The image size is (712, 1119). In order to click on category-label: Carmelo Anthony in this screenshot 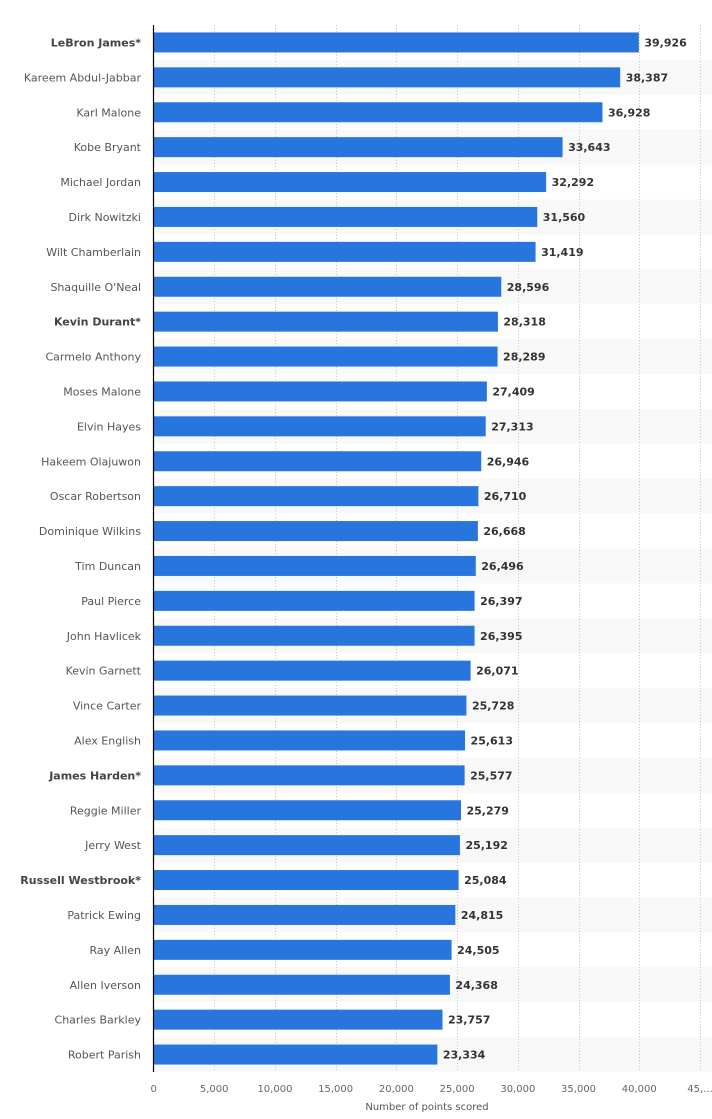, I will do `click(93, 357)`.